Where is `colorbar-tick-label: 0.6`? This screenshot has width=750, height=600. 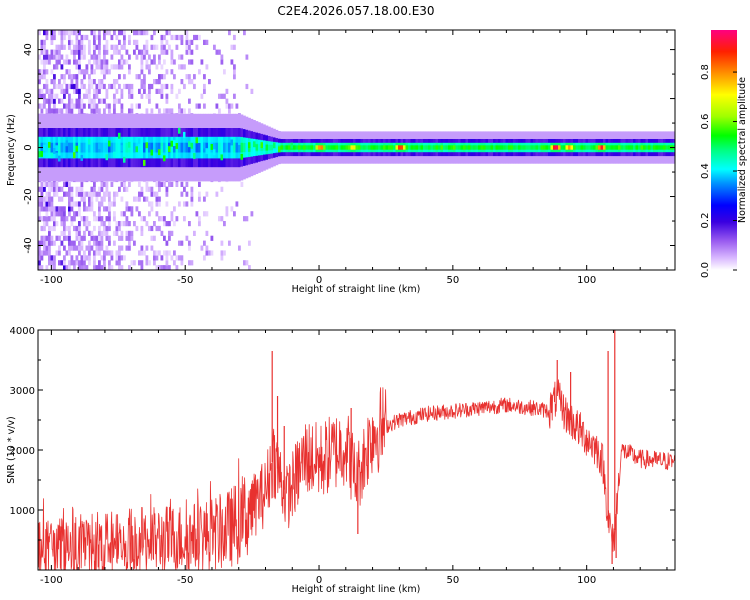
colorbar-tick-label: 0.6 is located at coordinates (705, 122).